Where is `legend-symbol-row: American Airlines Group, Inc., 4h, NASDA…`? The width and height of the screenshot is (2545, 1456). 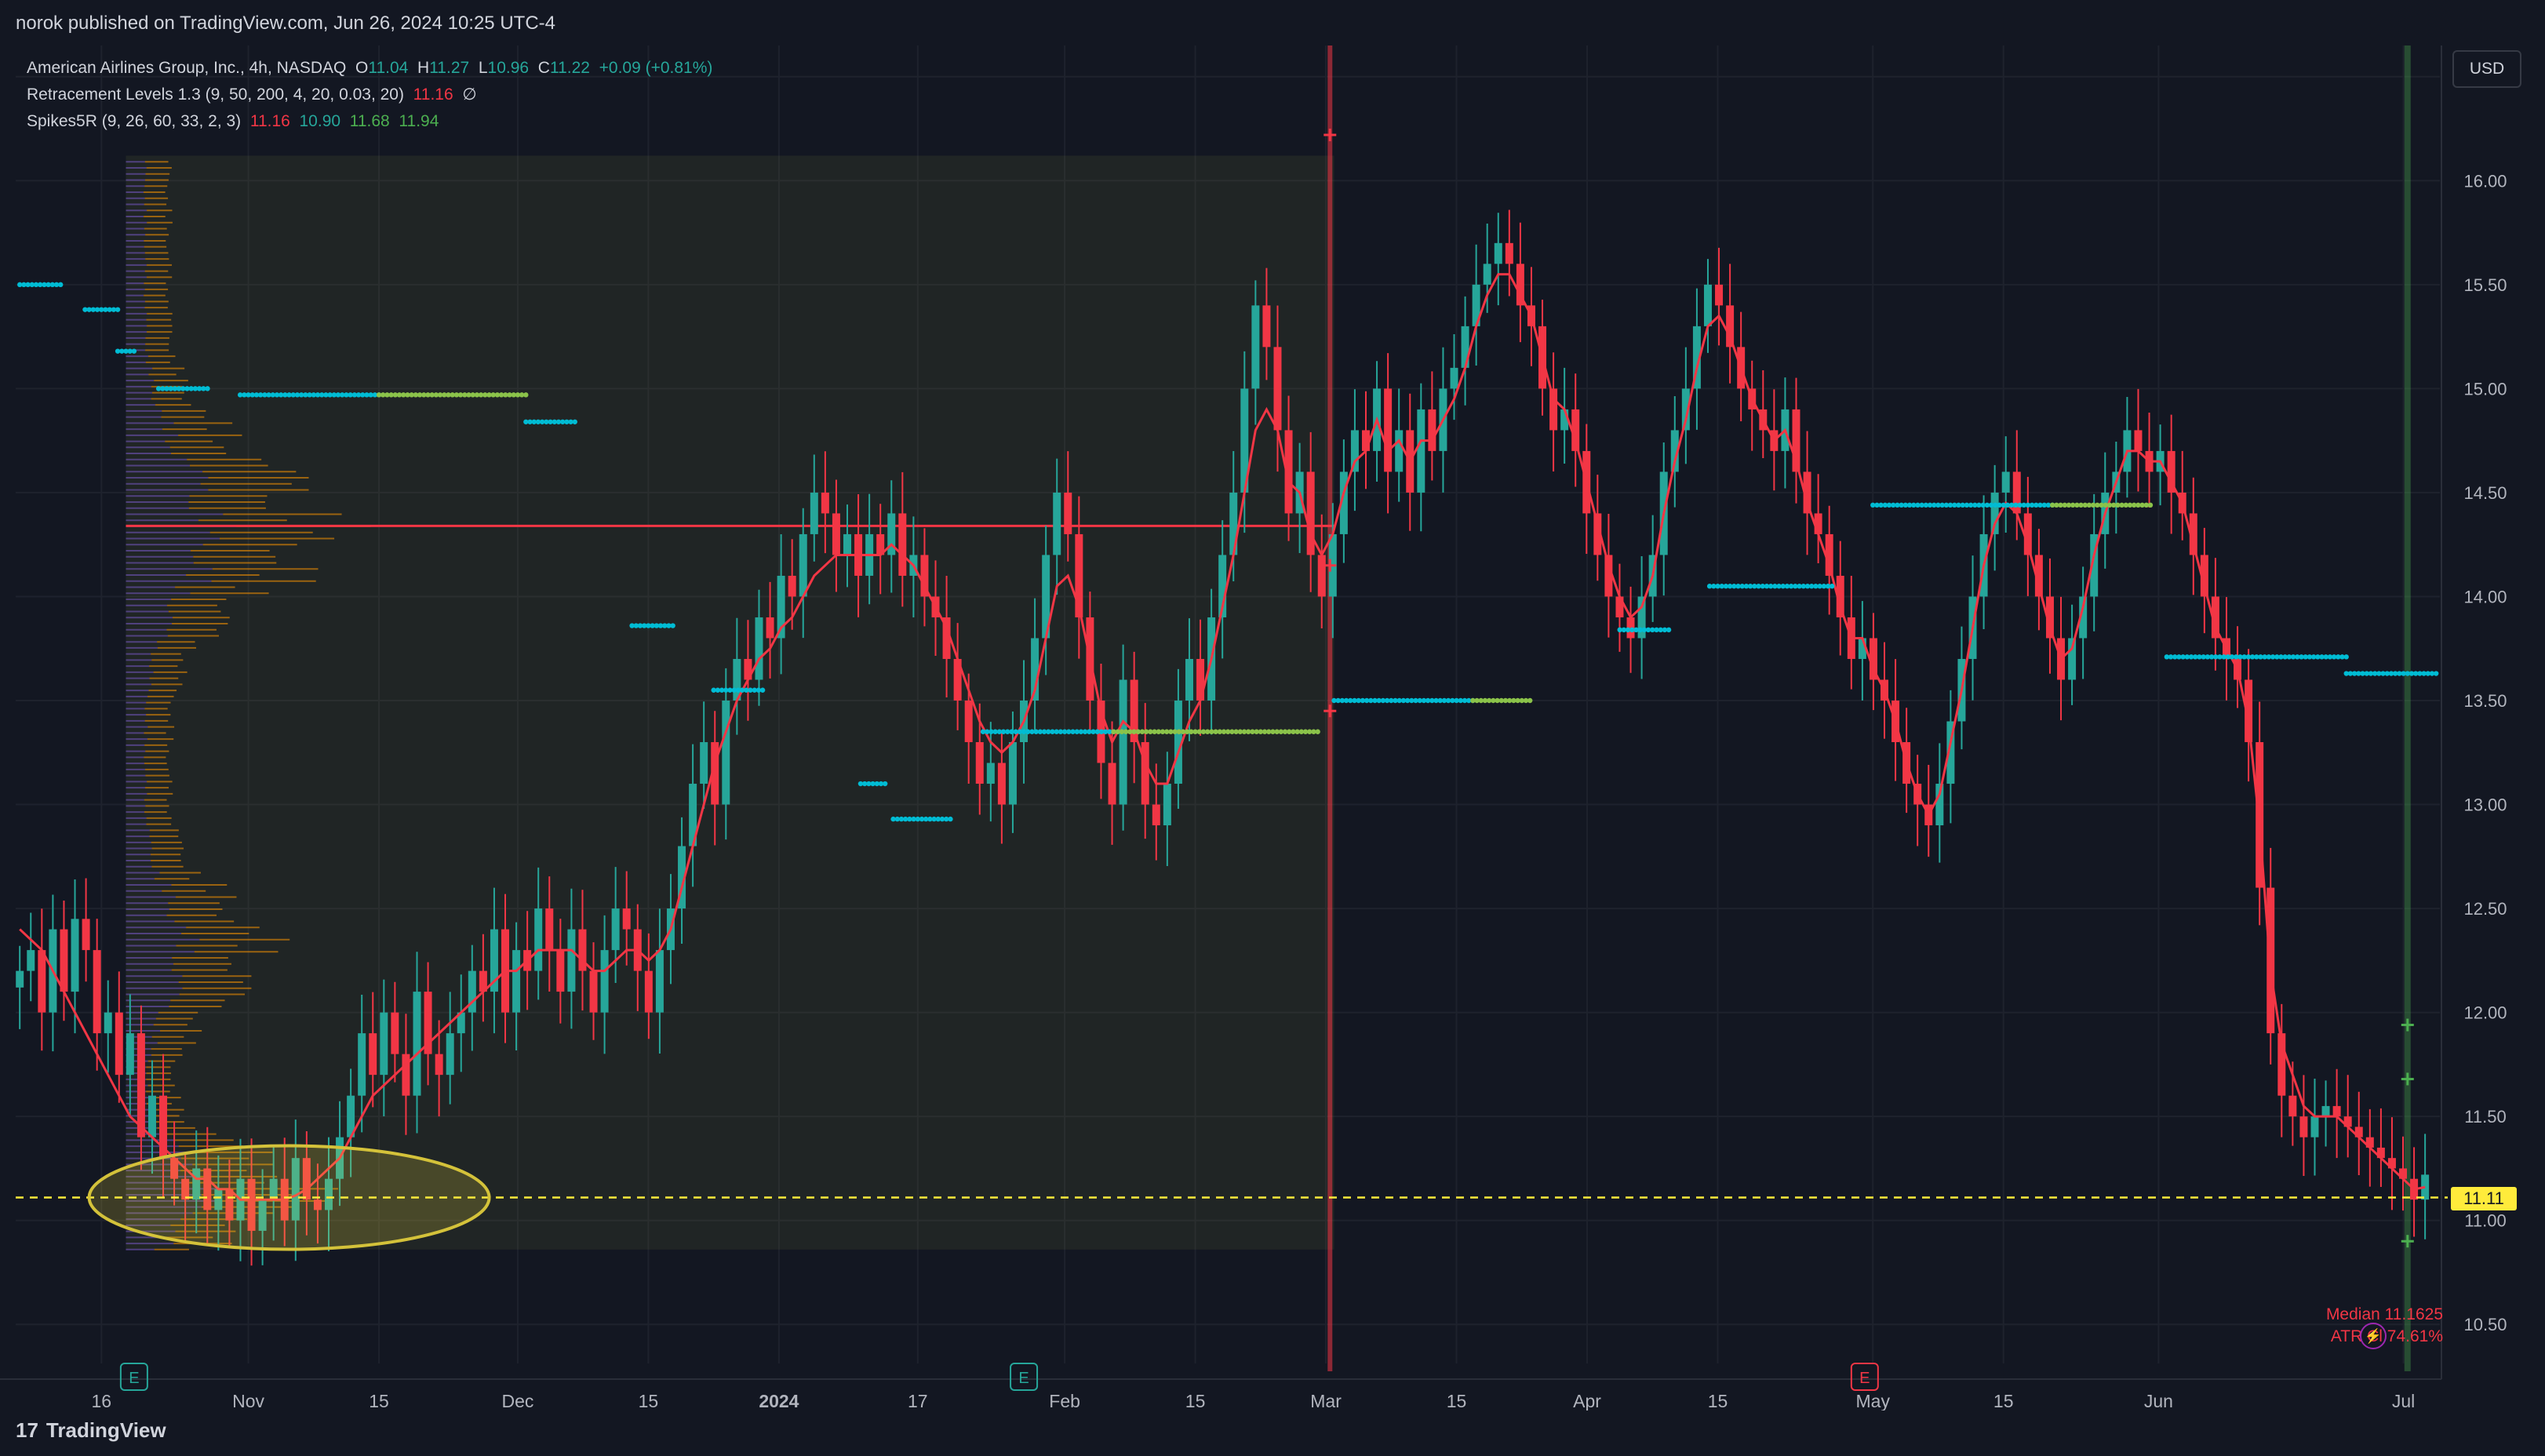 legend-symbol-row: American Airlines Group, Inc., 4h, NASDA… is located at coordinates (370, 68).